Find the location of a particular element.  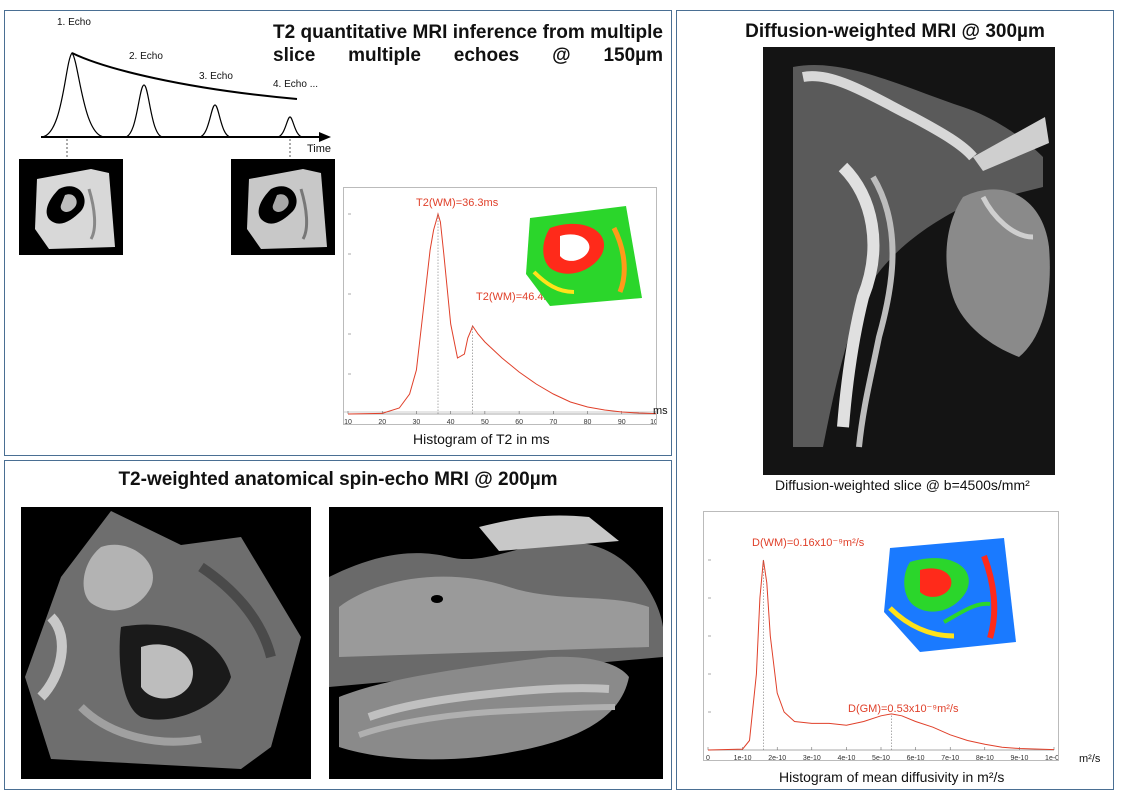

diffusivity-color-map-inset is located at coordinates (950, 595).